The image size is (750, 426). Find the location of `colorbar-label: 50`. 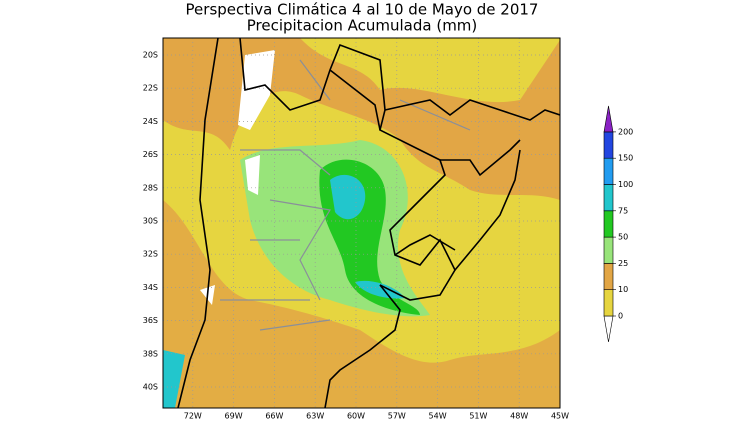

colorbar-label: 50 is located at coordinates (623, 237).